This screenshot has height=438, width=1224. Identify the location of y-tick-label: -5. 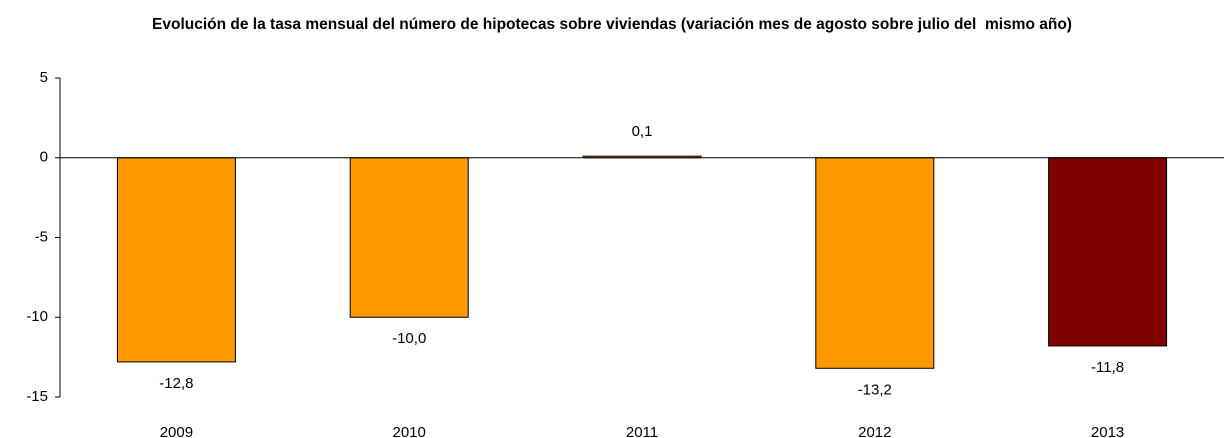
(41, 236).